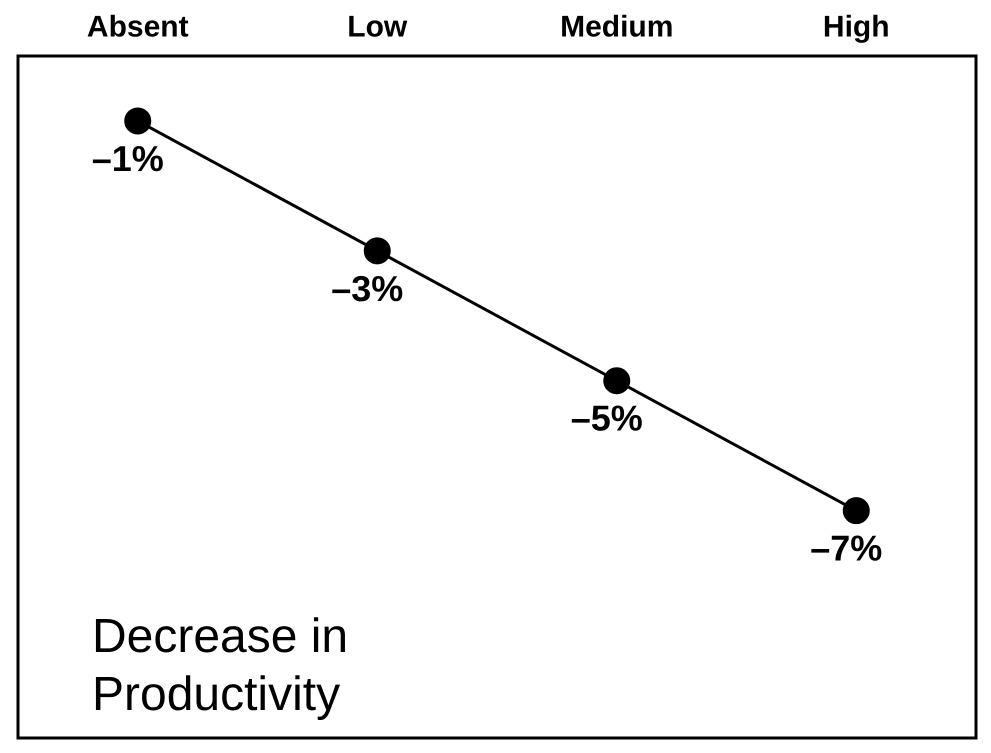 The image size is (991, 753). Describe the element at coordinates (846, 548) in the screenshot. I see `data-label: –7%` at that location.